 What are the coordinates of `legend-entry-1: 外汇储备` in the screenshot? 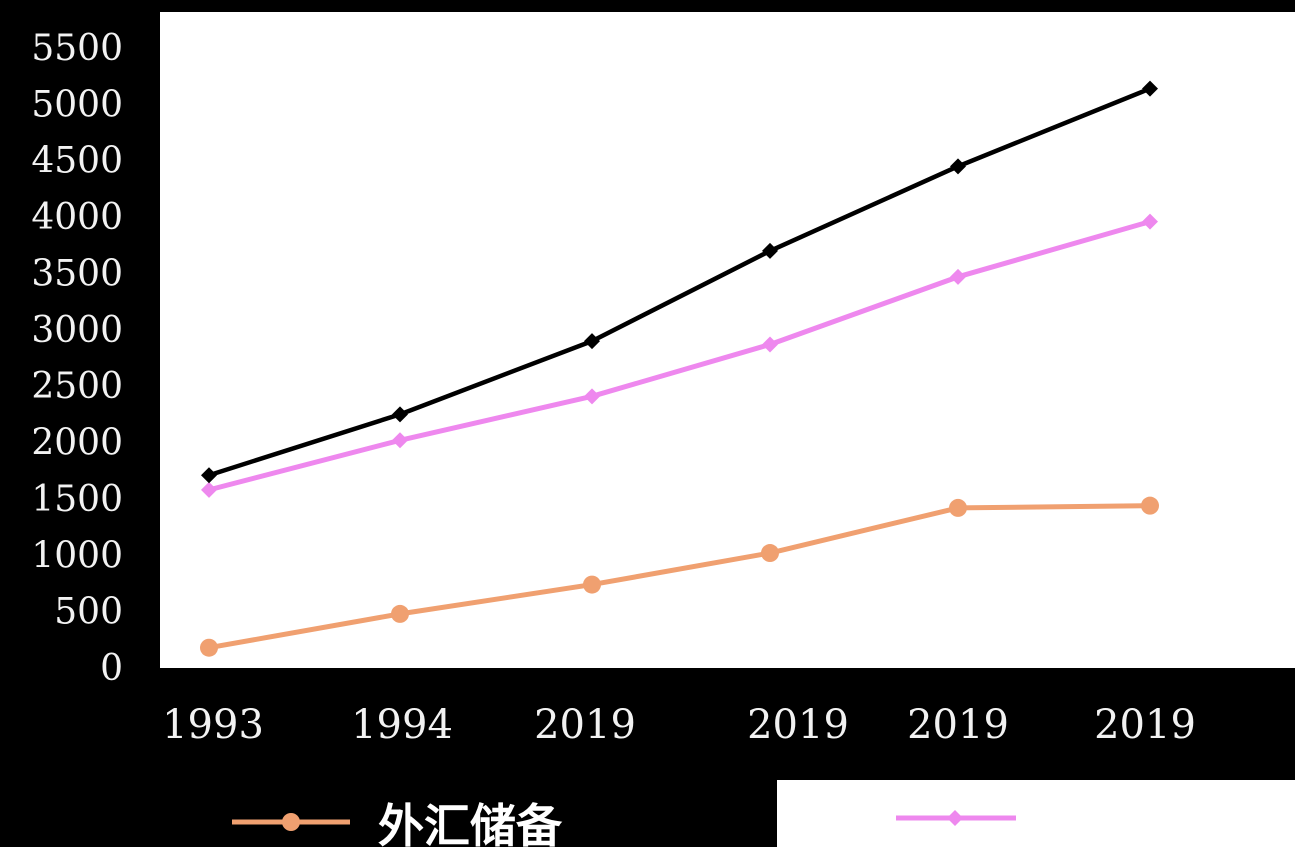 It's located at (397, 823).